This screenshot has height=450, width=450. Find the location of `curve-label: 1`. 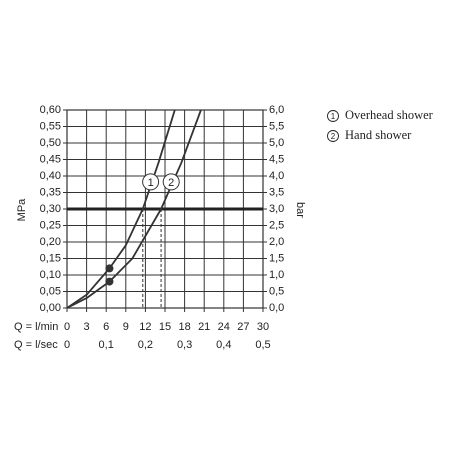

curve-label: 1 is located at coordinates (151, 183).